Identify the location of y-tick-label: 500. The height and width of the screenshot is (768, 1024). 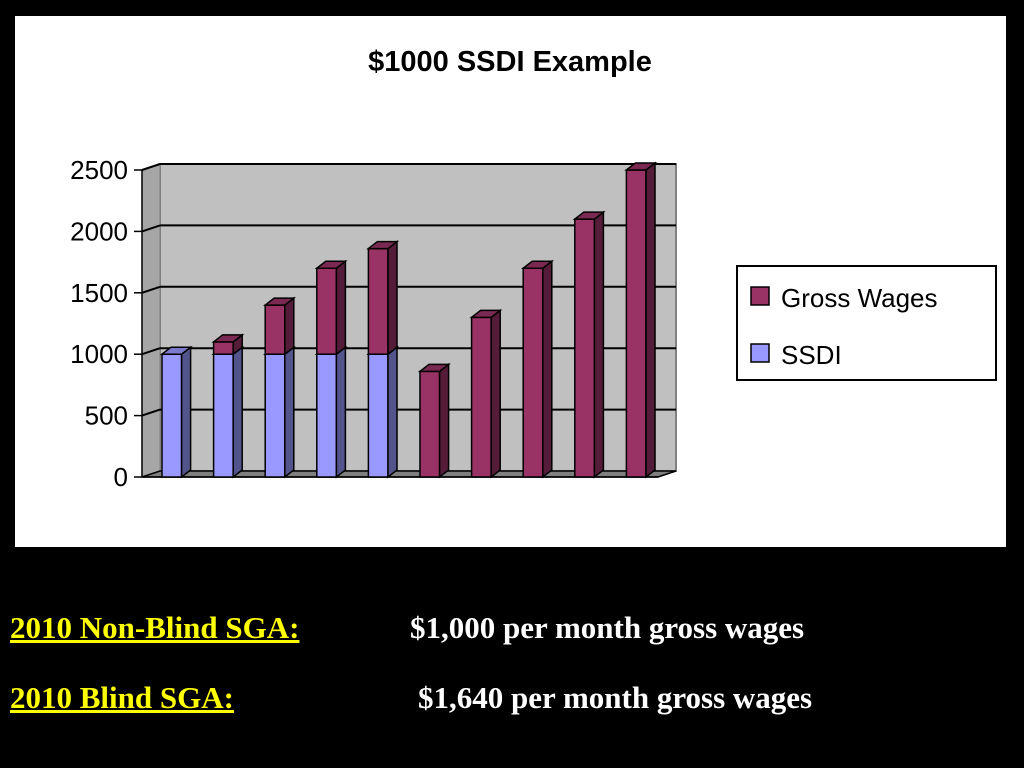
(106, 416).